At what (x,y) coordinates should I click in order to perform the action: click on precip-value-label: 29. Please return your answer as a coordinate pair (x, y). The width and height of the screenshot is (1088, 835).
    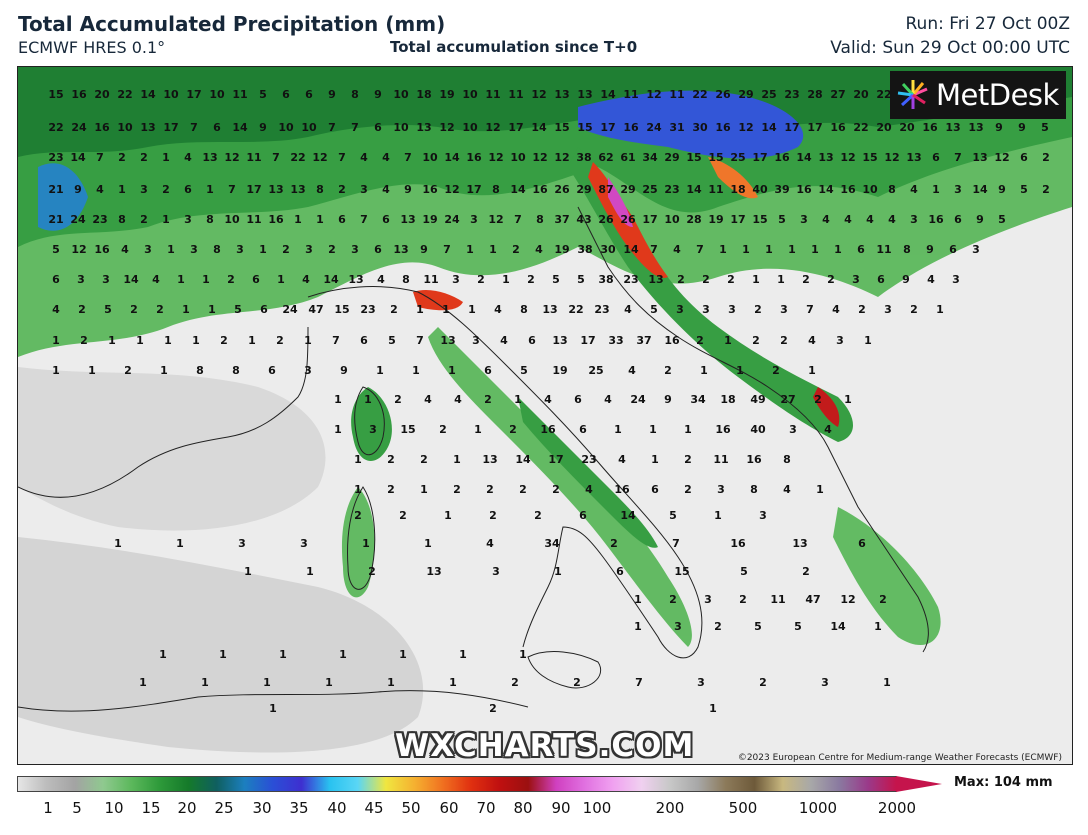
    Looking at the image, I should click on (583, 189).